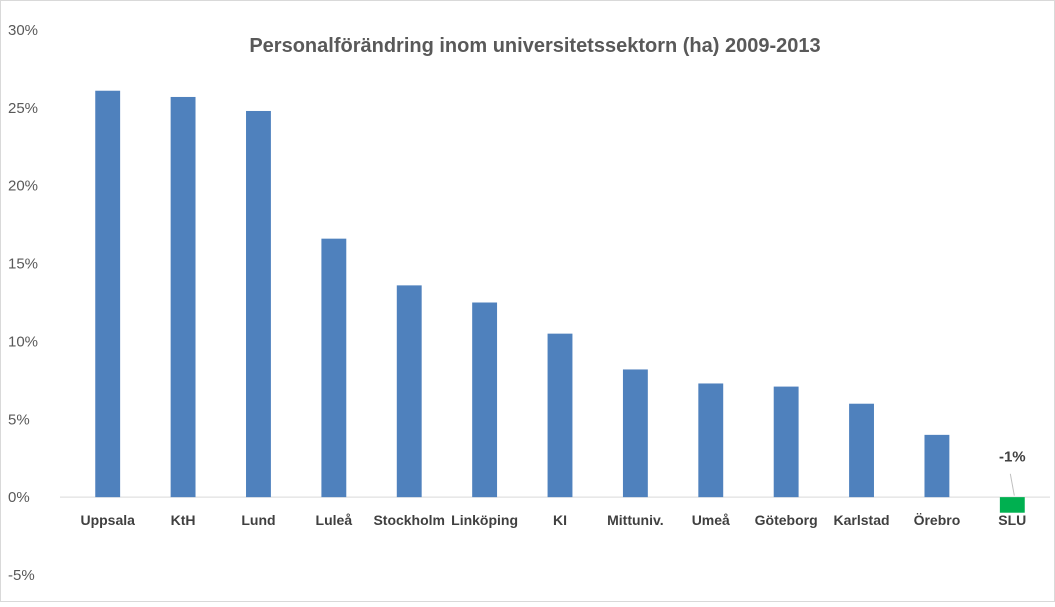 The image size is (1055, 607). Describe the element at coordinates (23, 341) in the screenshot. I see `y-tick-label: 10%` at that location.